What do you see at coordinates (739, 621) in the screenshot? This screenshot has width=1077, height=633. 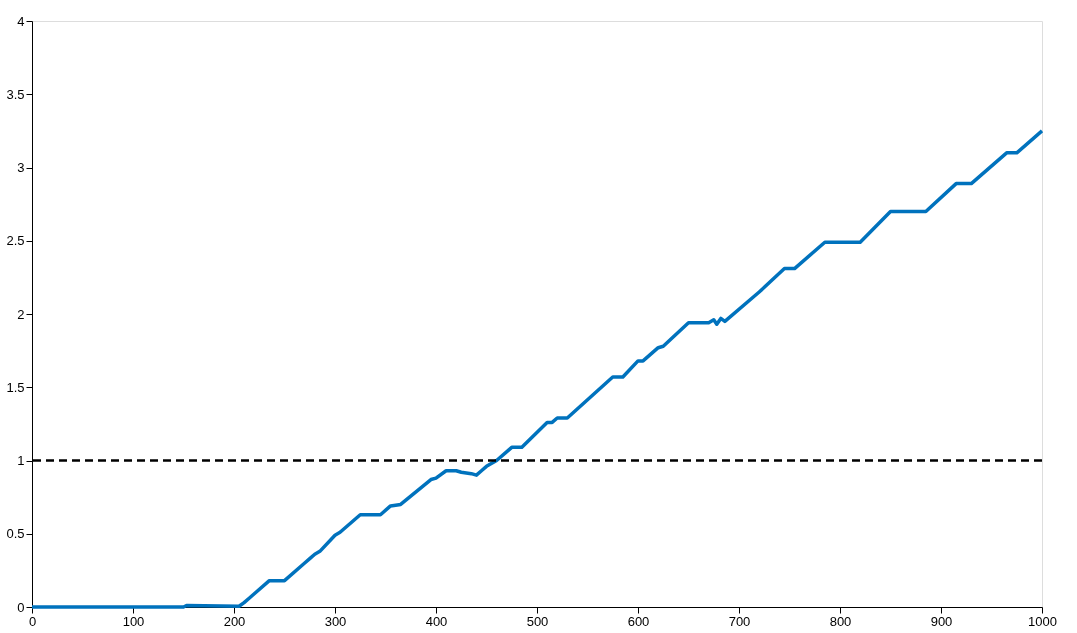 I see `x-tick-label: 700` at bounding box center [739, 621].